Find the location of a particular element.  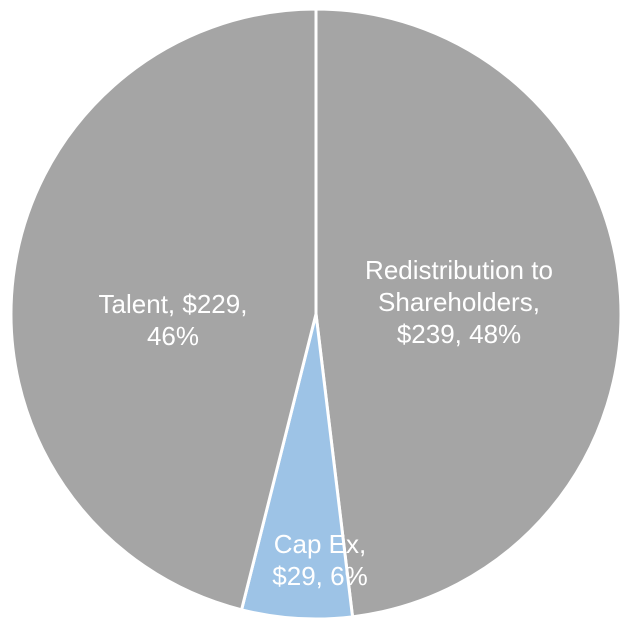

data-label-line: Shareholders, is located at coordinates (459, 302).